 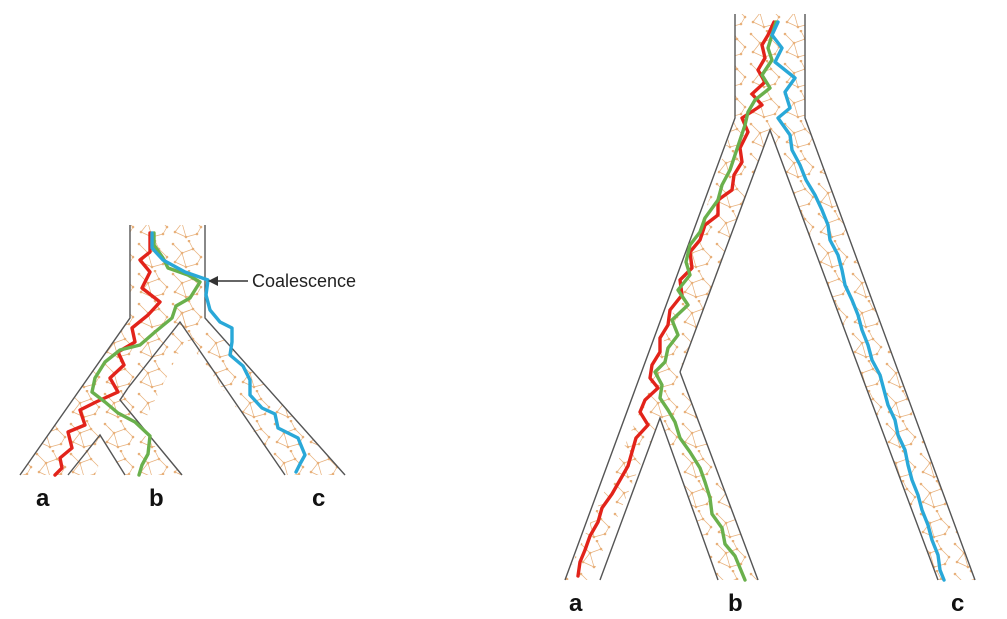 I want to click on right-tip-label-a: a, so click(x=576, y=603).